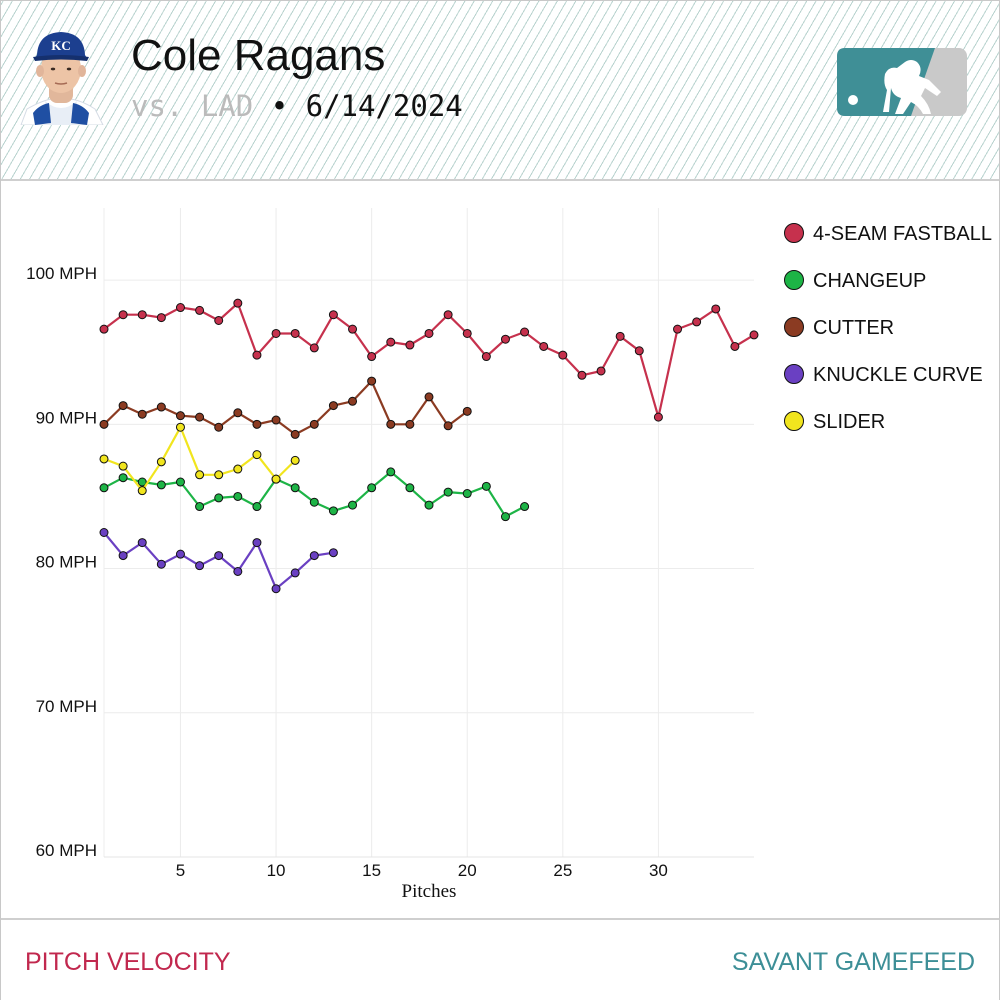  I want to click on kc-logo-text: KC, so click(61, 45).